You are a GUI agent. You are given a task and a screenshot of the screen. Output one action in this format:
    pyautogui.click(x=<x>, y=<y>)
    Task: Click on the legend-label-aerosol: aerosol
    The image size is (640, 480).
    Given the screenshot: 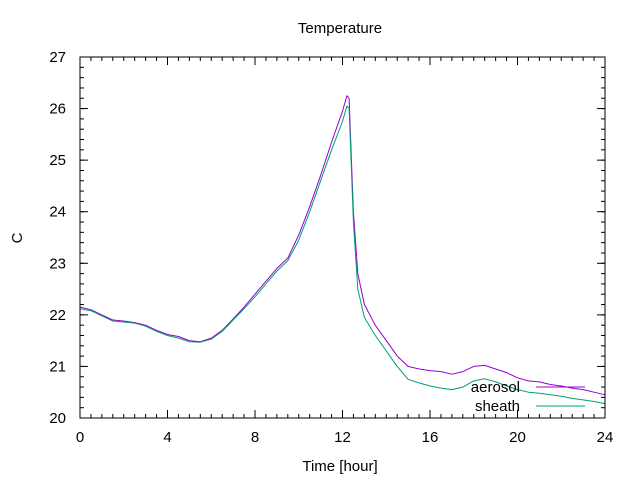 What is the action you would take?
    pyautogui.click(x=495, y=387)
    